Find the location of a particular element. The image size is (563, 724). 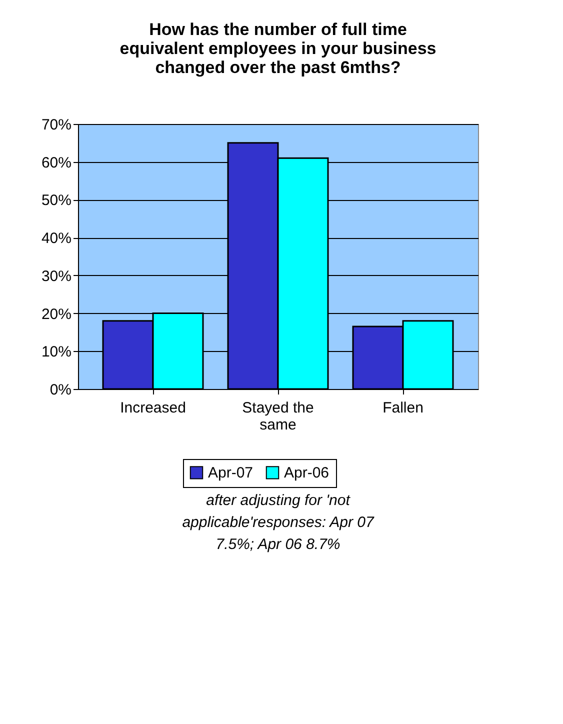

legend-label: Apr-07 is located at coordinates (231, 473).